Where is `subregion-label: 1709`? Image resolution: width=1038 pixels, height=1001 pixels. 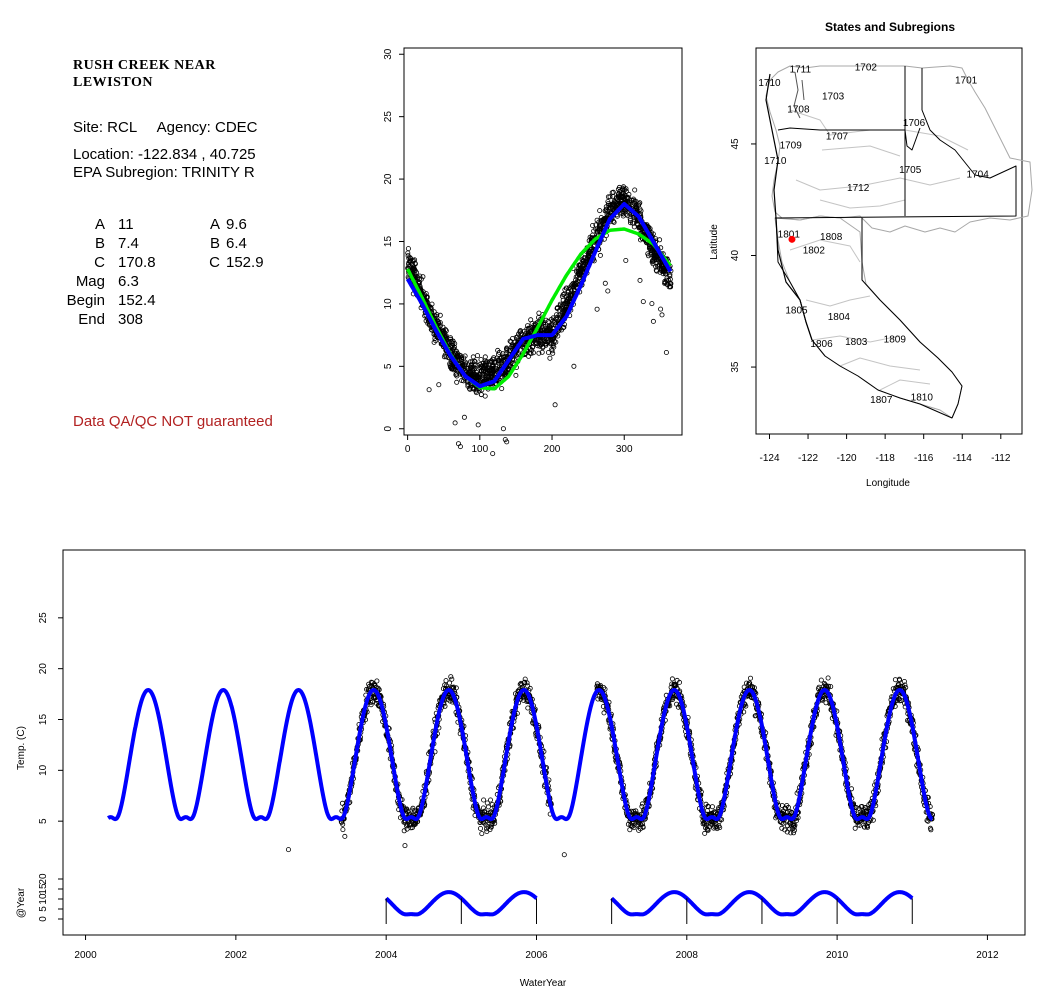
subregion-label: 1709 is located at coordinates (791, 145).